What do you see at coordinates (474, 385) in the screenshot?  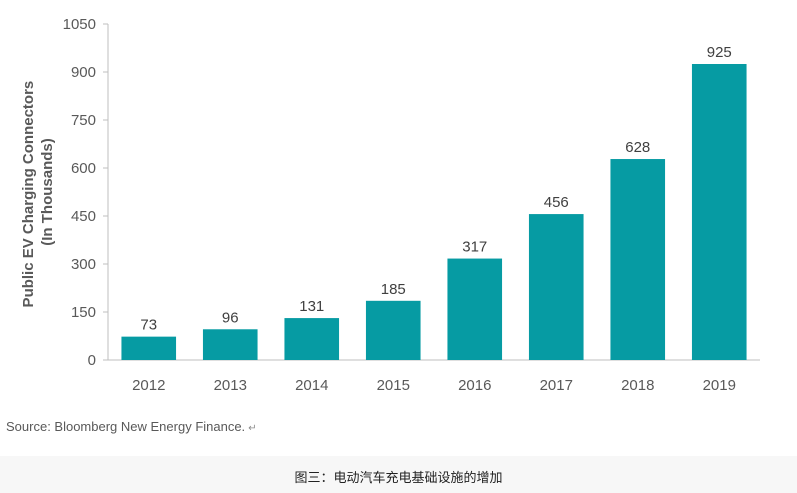 I see `x-tick-label: 2016` at bounding box center [474, 385].